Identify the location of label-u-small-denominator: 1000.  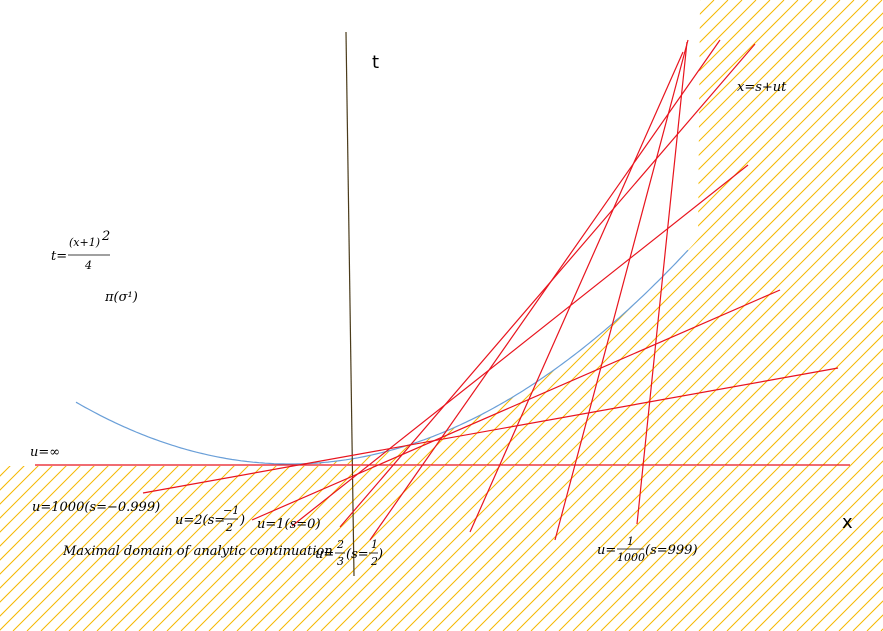
(631, 557).